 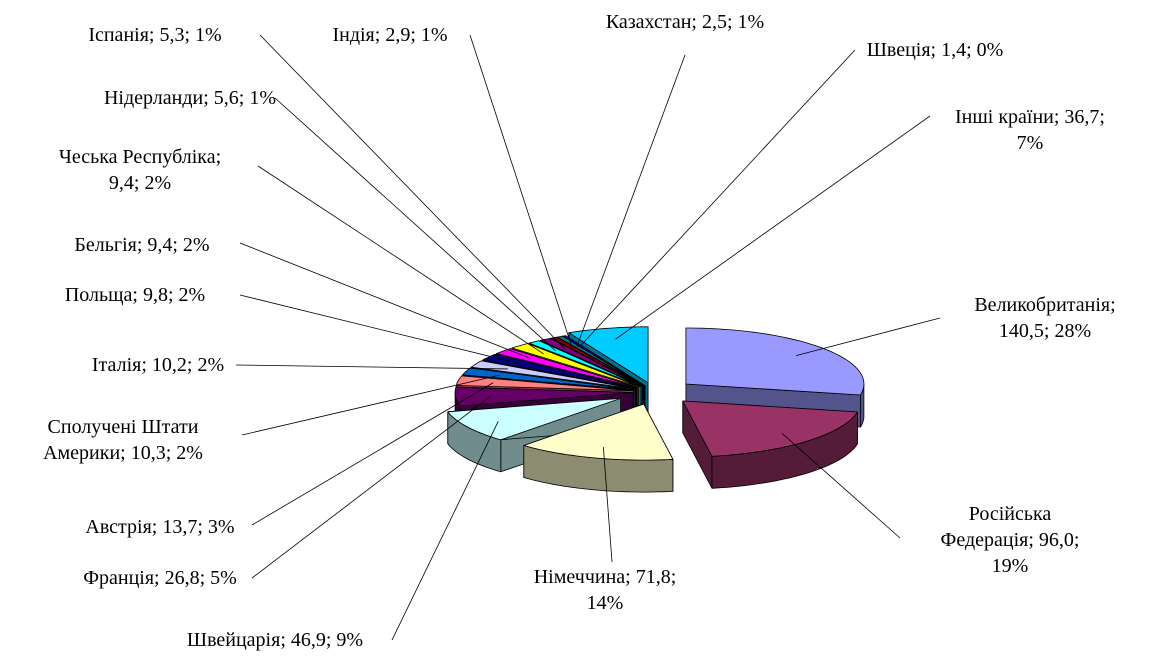 What do you see at coordinates (142, 245) in the screenshot?
I see `data-label: Бельгія; 9,4; 2%` at bounding box center [142, 245].